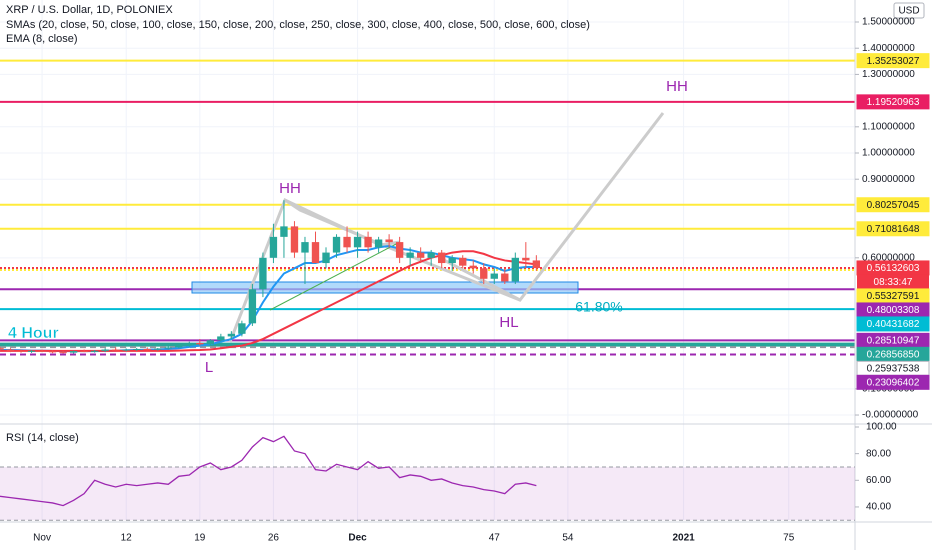  Describe the element at coordinates (890, 415) in the screenshot. I see `y-tick-label: -0.00000000` at that location.